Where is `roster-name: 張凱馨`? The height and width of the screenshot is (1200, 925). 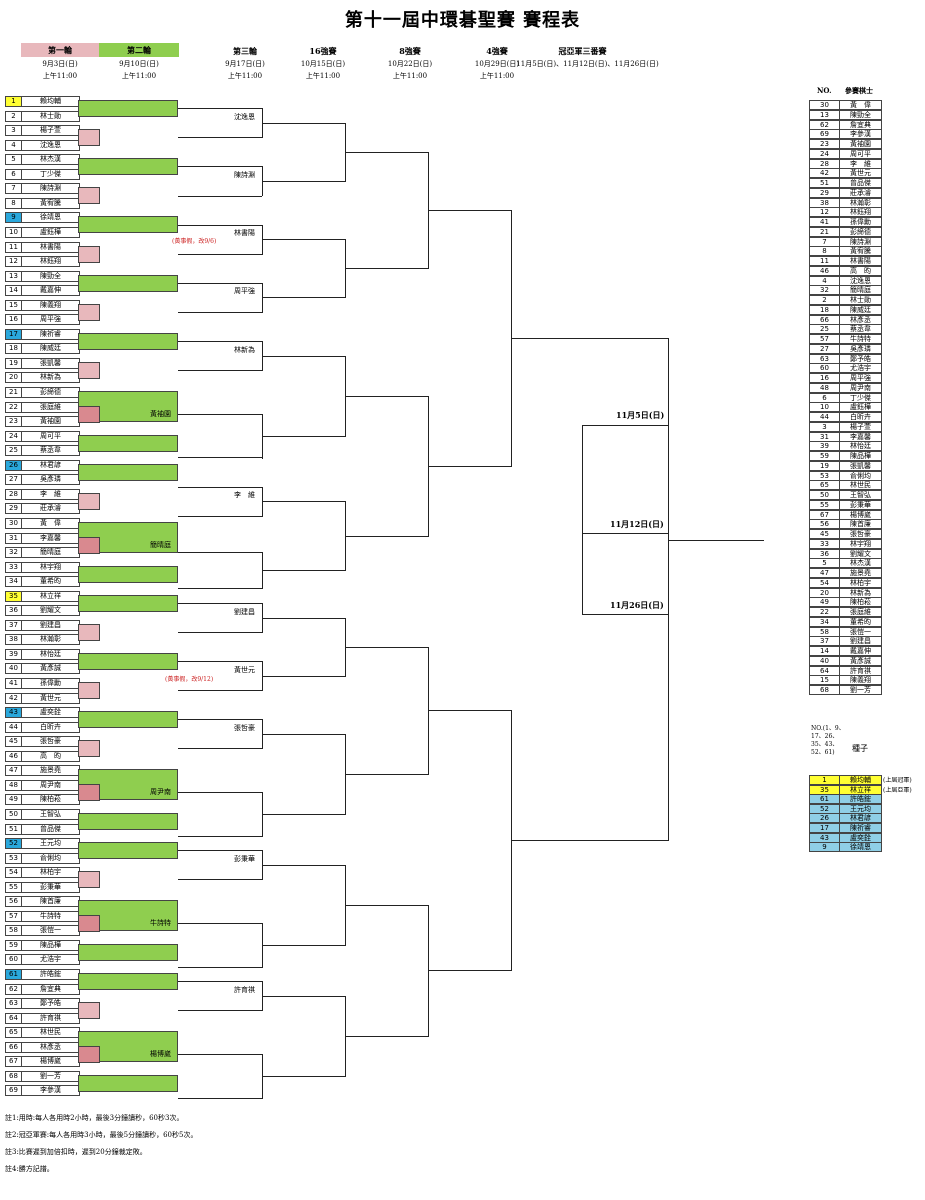
roster-name: 張凱馨 is located at coordinates (860, 466).